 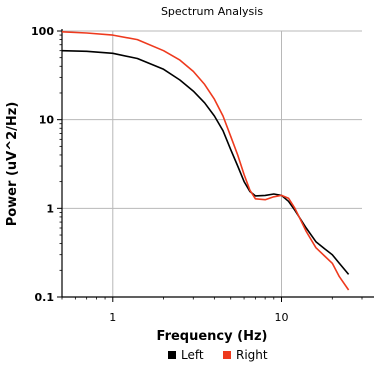 I want to click on legend-label-left: Left, so click(x=192, y=355).